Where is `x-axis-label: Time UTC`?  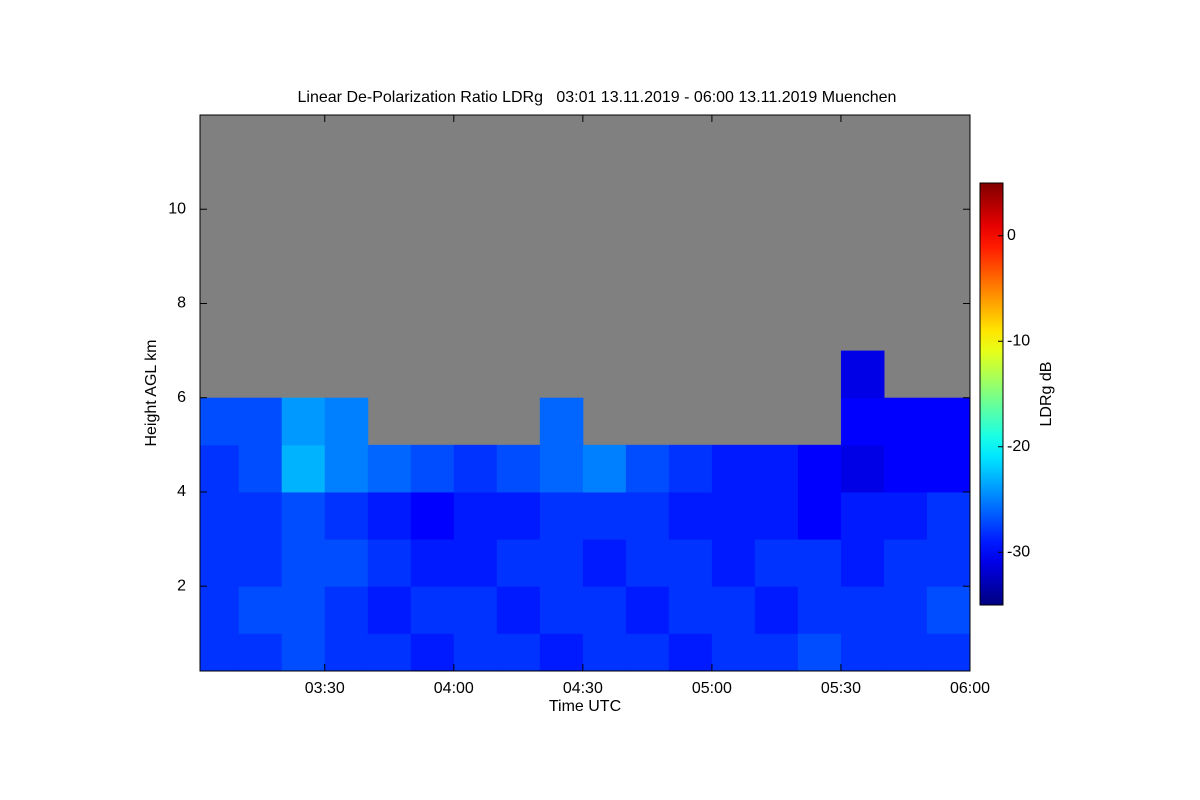 x-axis-label: Time UTC is located at coordinates (585, 706).